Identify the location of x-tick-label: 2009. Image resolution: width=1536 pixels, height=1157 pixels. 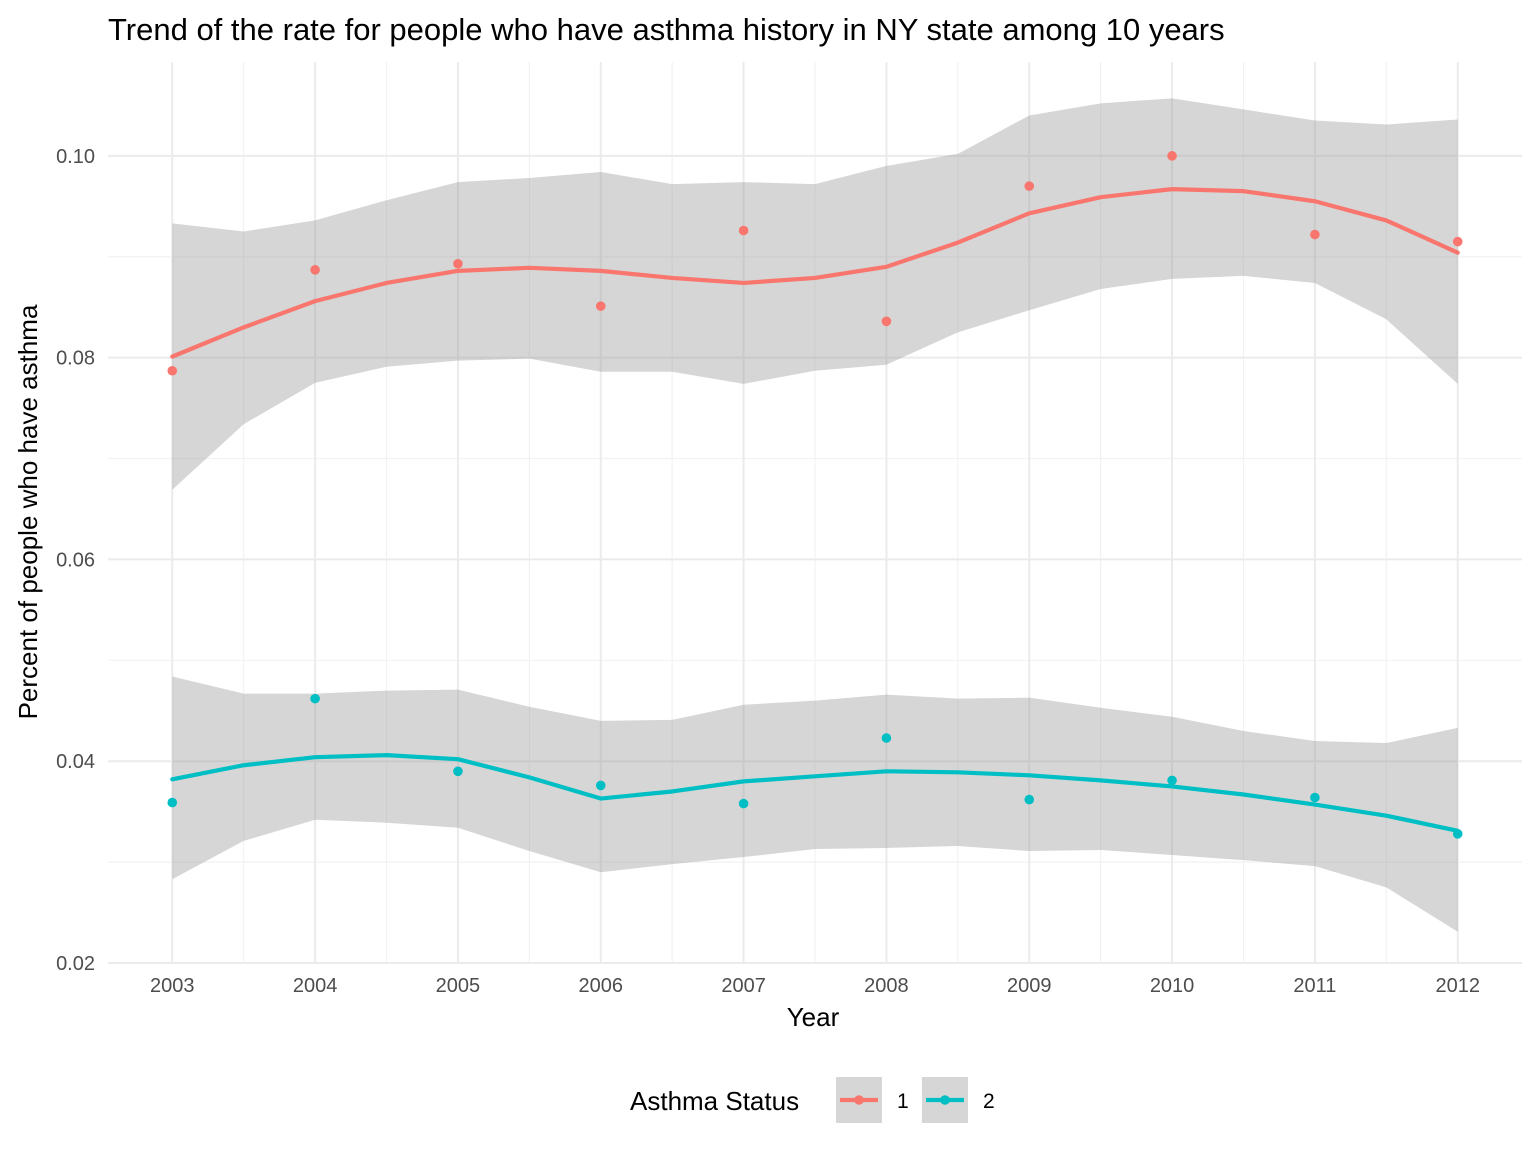
(1029, 986).